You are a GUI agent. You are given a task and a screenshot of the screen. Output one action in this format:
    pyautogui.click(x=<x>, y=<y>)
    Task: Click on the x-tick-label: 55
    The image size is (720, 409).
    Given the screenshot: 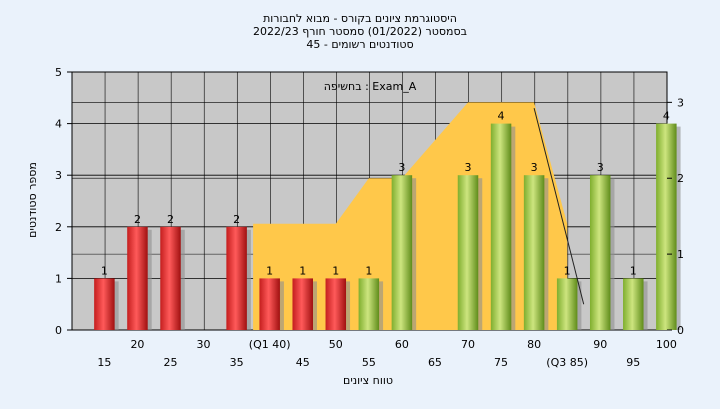 What is the action you would take?
    pyautogui.click(x=369, y=362)
    